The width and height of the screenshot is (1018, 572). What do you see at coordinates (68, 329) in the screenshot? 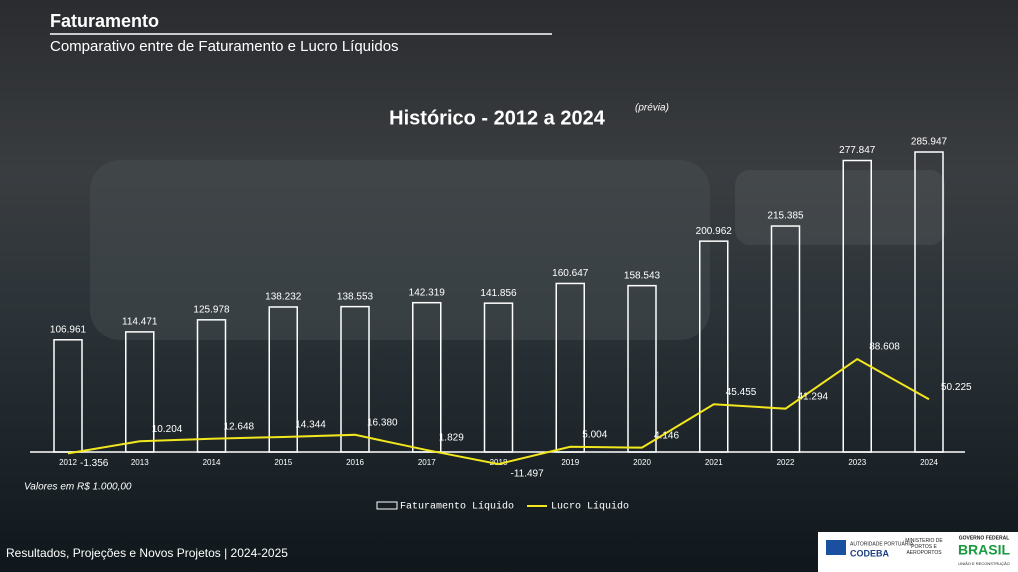
I see `bar-value-label: 106.961` at bounding box center [68, 329].